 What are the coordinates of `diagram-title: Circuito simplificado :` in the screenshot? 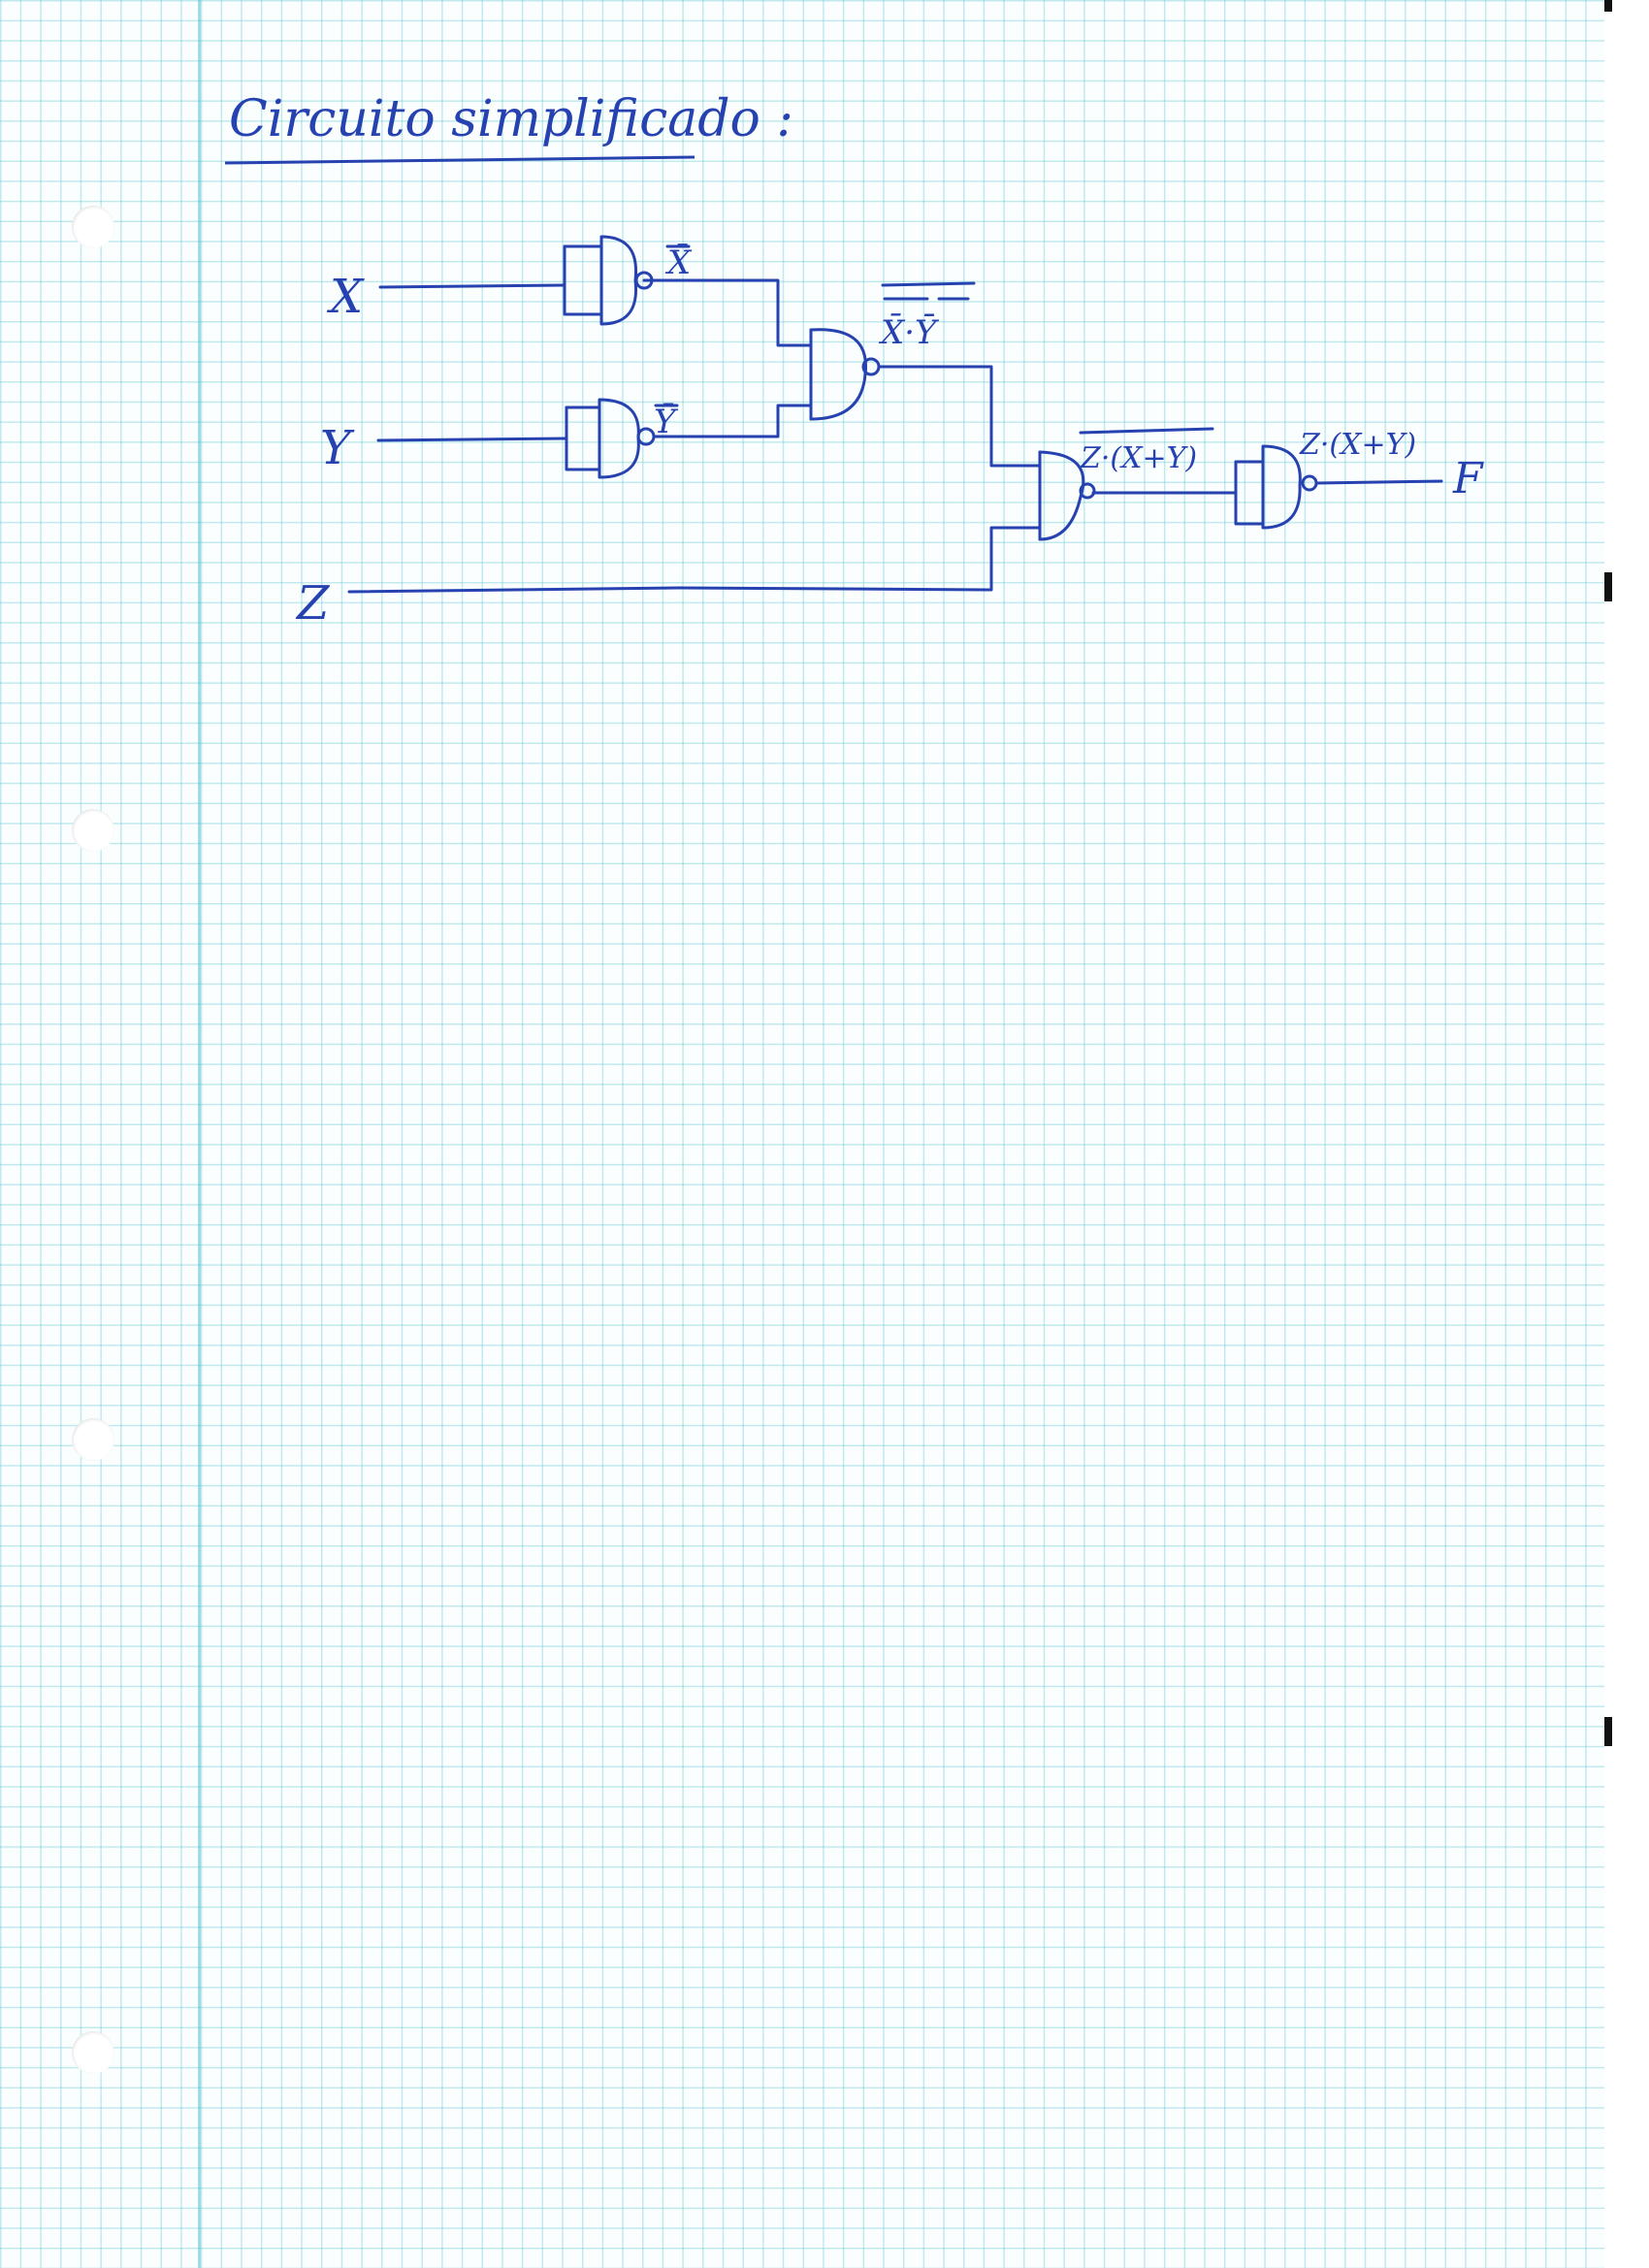 It's located at (511, 119).